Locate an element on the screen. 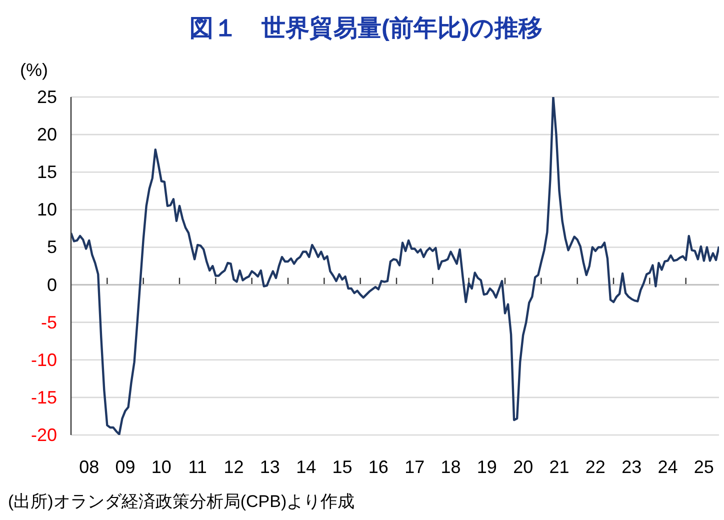 The width and height of the screenshot is (724, 520). x-tick-label: 11 is located at coordinates (197, 467).